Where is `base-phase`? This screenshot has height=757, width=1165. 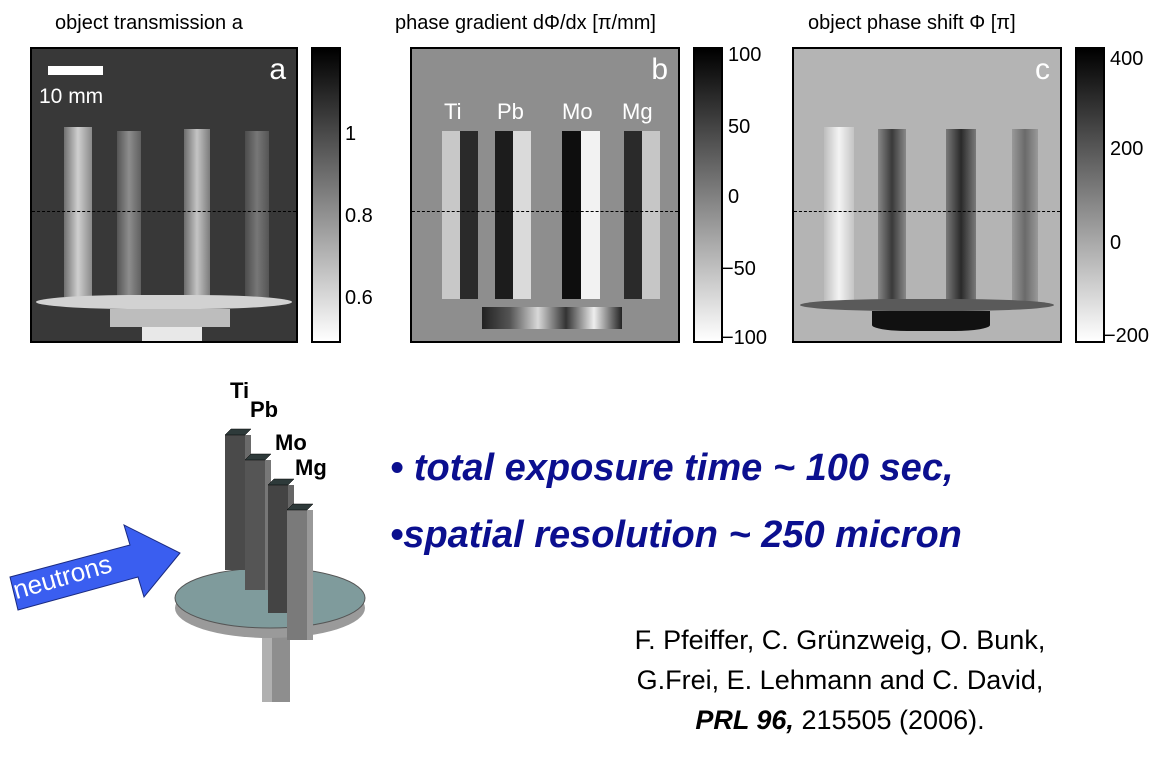 base-phase is located at coordinates (927, 305).